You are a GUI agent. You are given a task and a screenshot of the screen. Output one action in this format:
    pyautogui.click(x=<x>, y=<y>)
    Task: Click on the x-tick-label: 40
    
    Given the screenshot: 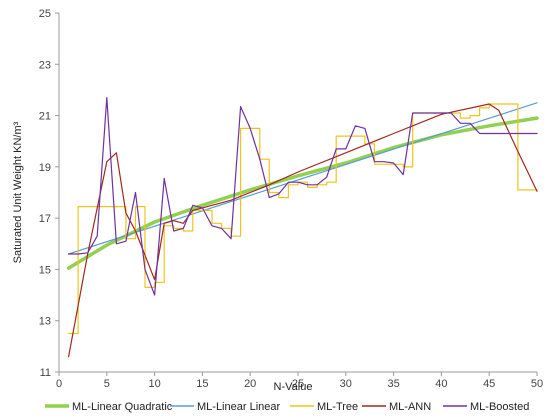 What is the action you would take?
    pyautogui.click(x=441, y=384)
    